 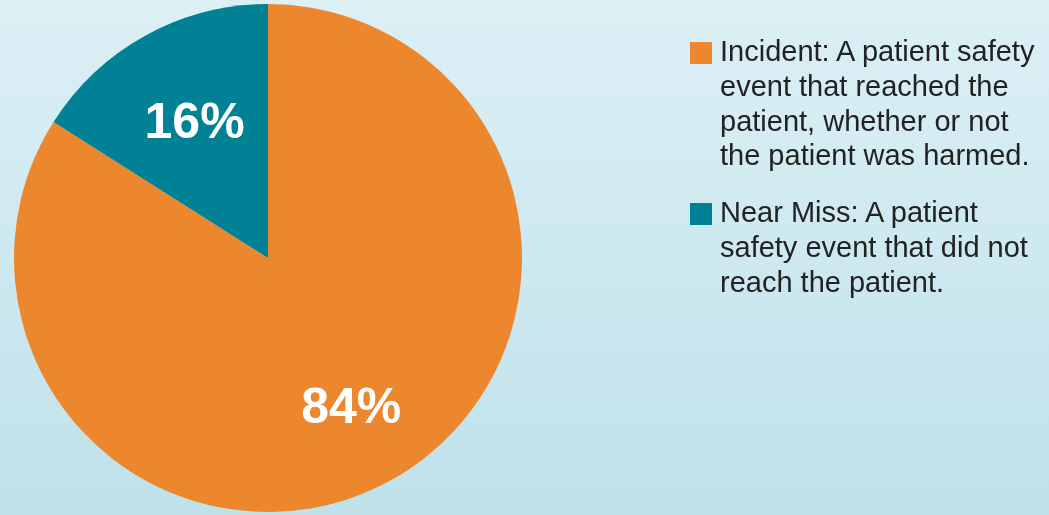 What do you see at coordinates (194, 121) in the screenshot?
I see `data-label: 16%` at bounding box center [194, 121].